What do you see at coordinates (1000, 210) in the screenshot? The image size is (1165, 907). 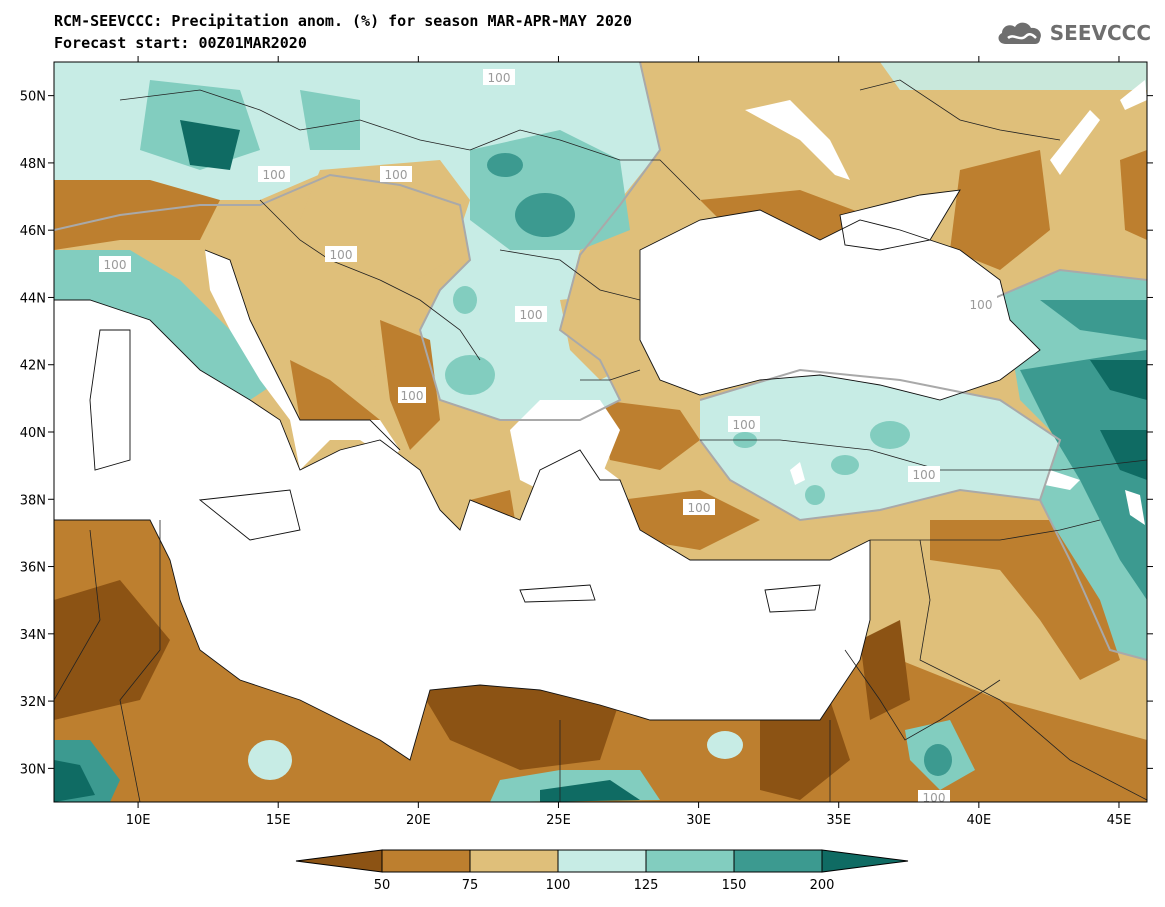 I see `field-dry-russia` at bounding box center [1000, 210].